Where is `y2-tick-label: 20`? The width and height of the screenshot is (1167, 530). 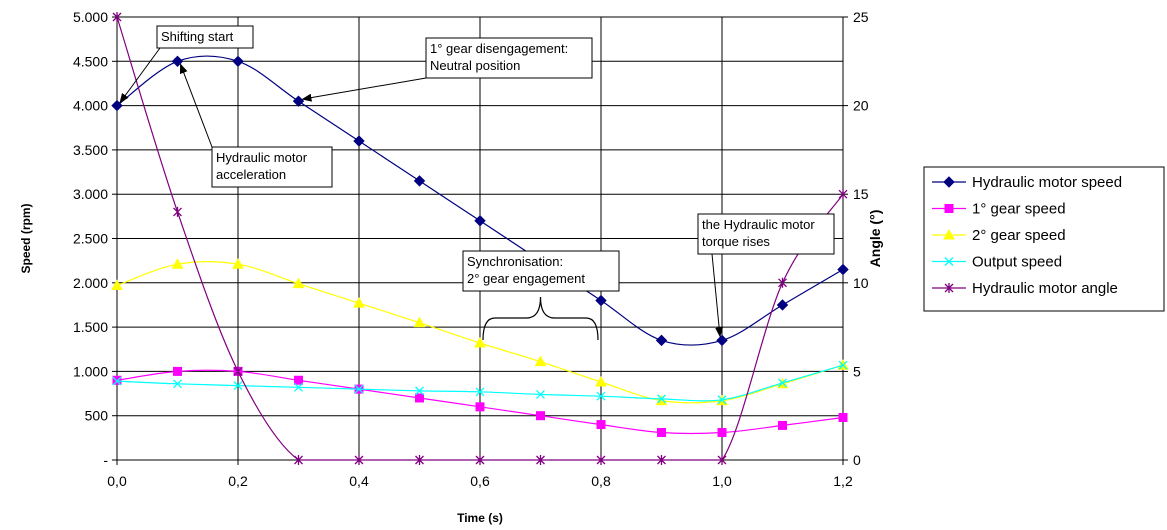 y2-tick-label: 20 is located at coordinates (861, 106).